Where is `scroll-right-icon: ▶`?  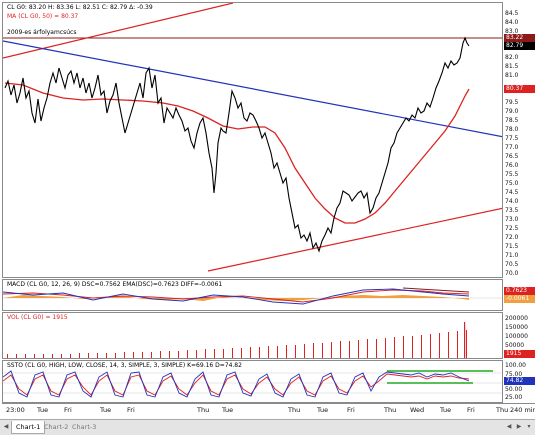
scroll-right-icon: ▶ is located at coordinates (519, 426).